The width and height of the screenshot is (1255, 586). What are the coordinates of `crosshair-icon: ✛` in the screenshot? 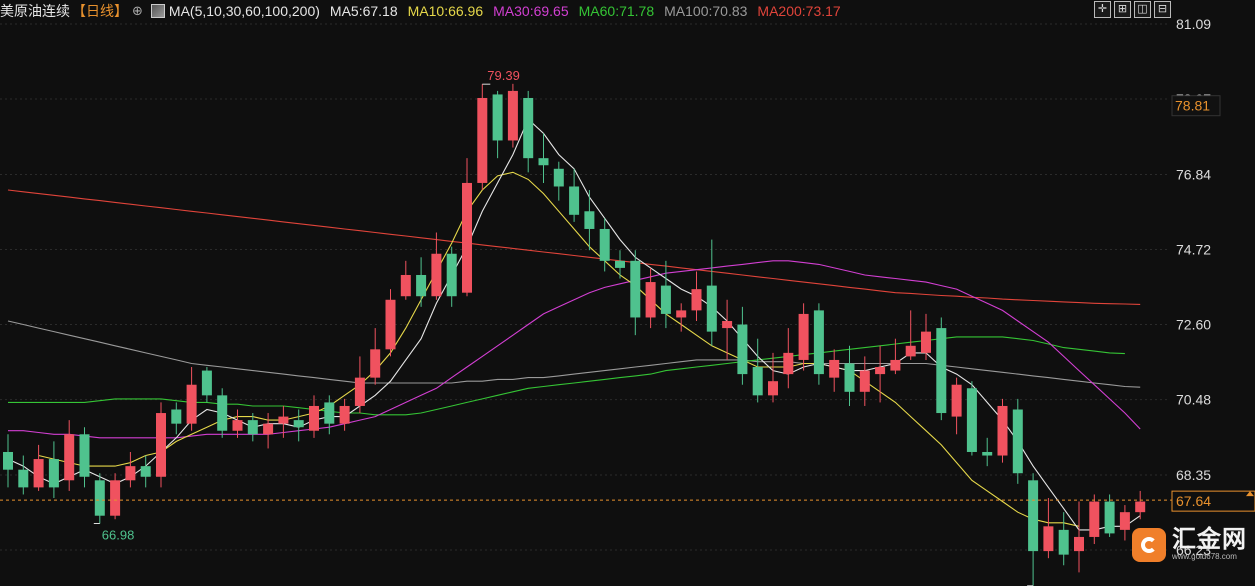 It's located at (1102, 9).